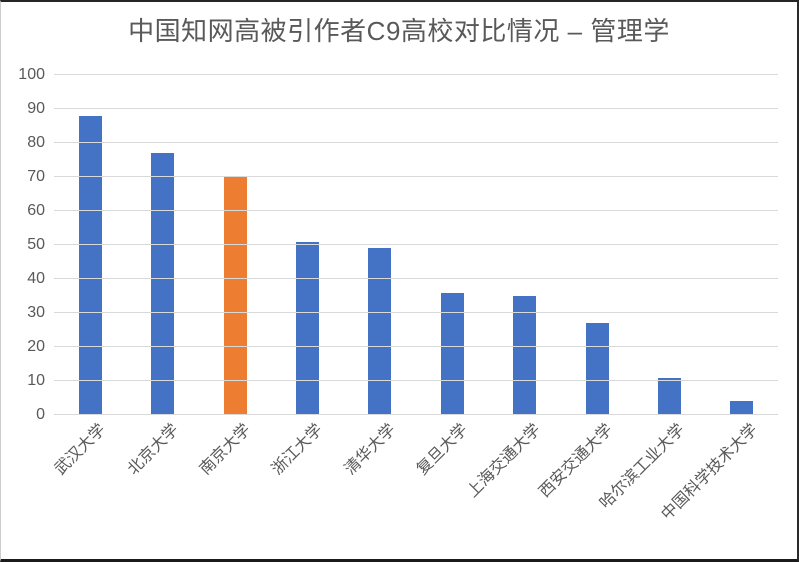 This screenshot has height=562, width=799. Describe the element at coordinates (307, 328) in the screenshot. I see `bar-浙江大学` at that location.